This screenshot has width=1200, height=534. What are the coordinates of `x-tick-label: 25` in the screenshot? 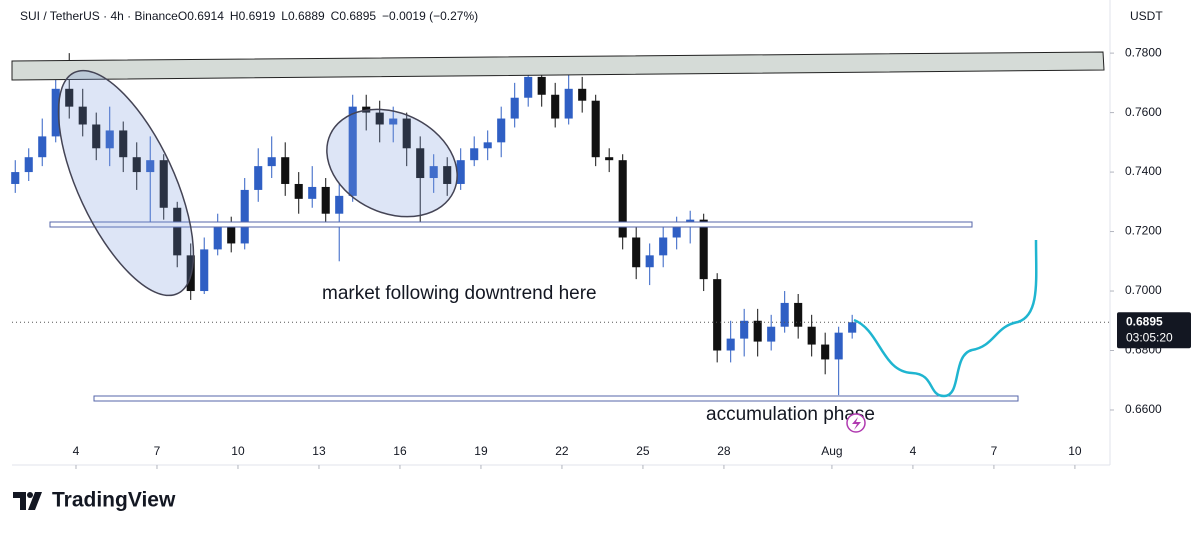 It's located at (643, 451).